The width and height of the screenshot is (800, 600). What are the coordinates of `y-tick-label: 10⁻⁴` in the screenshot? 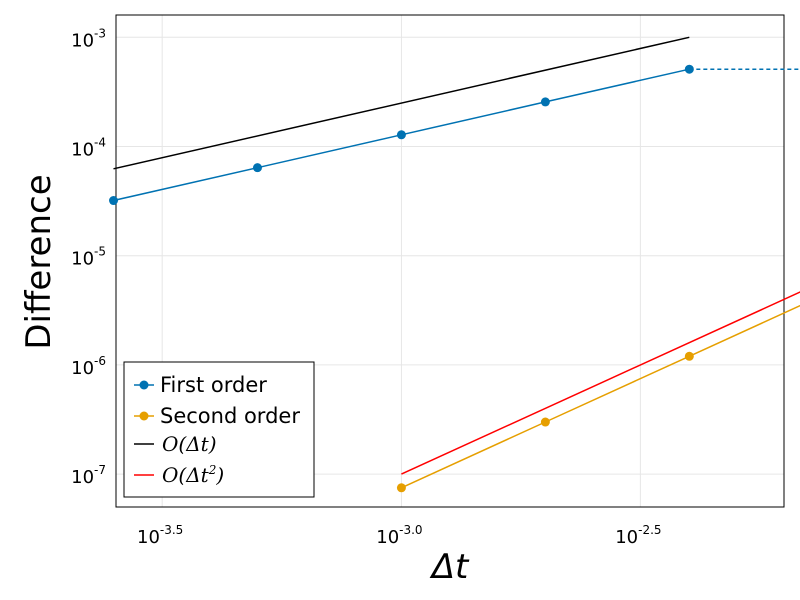 It's located at (88, 147).